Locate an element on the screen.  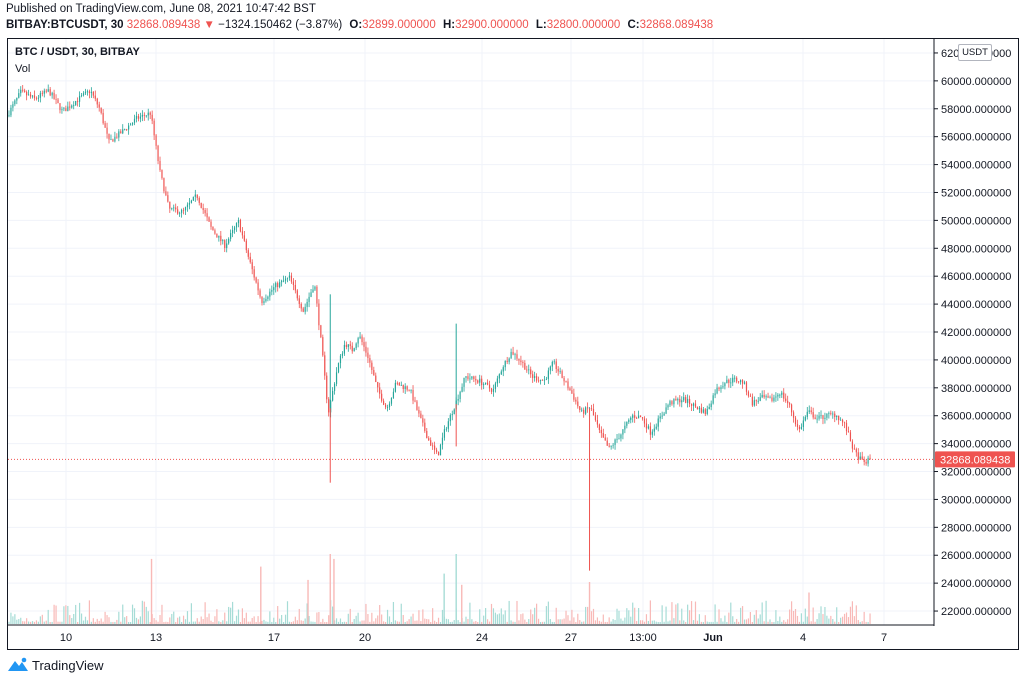
currency-unit-button: USDT is located at coordinates (975, 52).